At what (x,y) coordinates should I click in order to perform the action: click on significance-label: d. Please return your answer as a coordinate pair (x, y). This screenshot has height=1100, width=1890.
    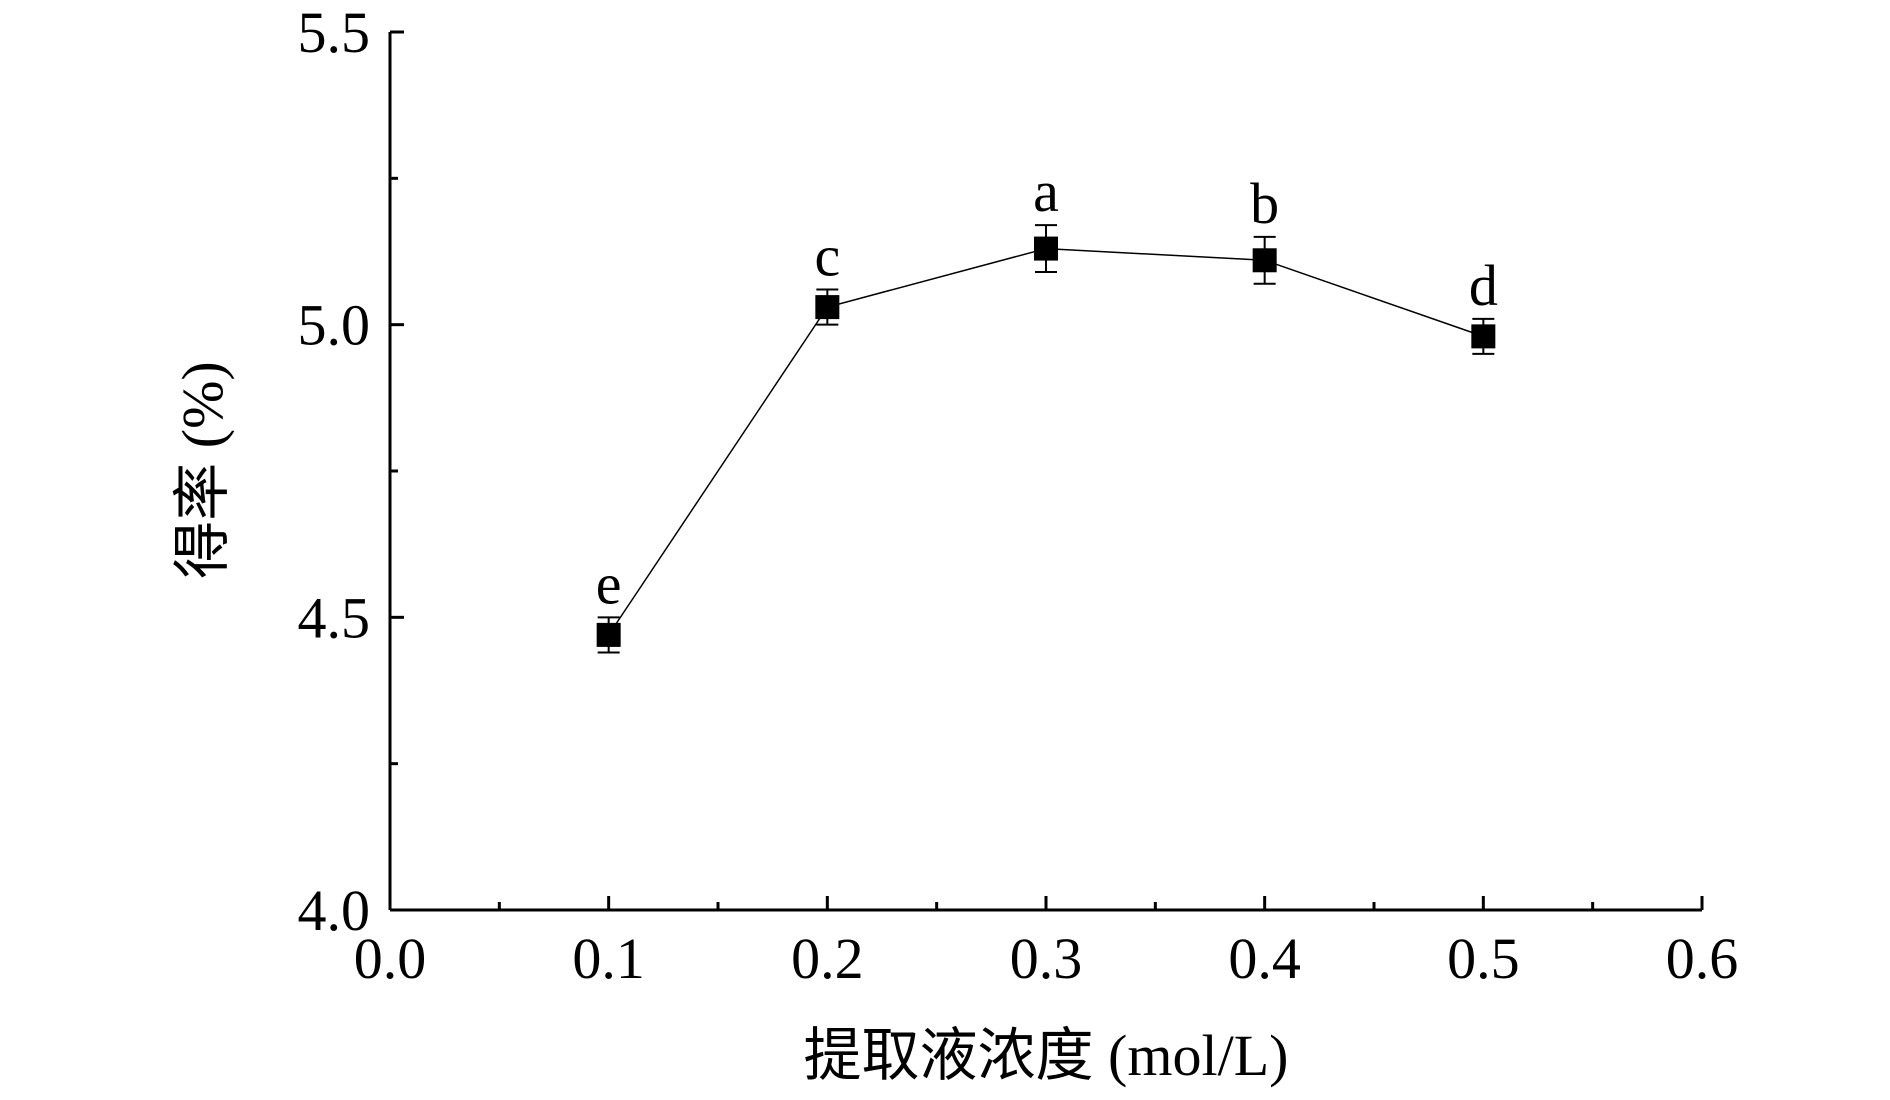
    Looking at the image, I should click on (1483, 285).